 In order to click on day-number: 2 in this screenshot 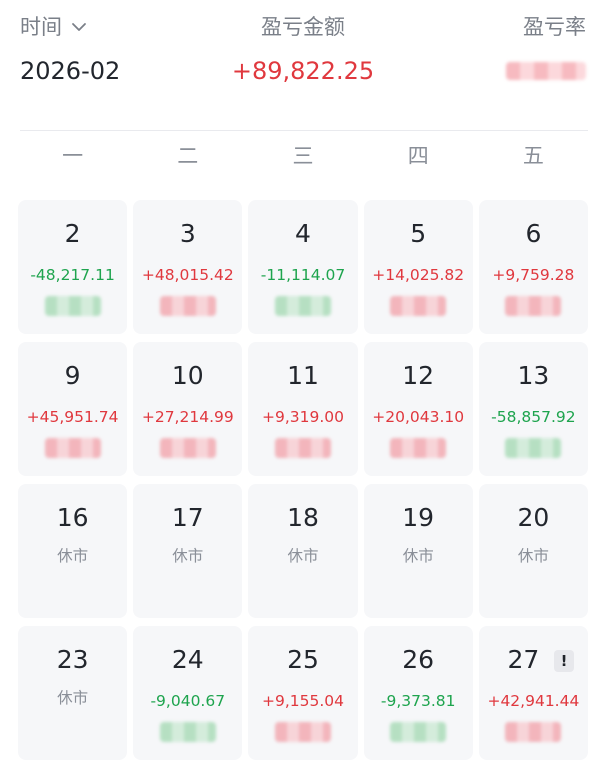, I will do `click(72, 233)`.